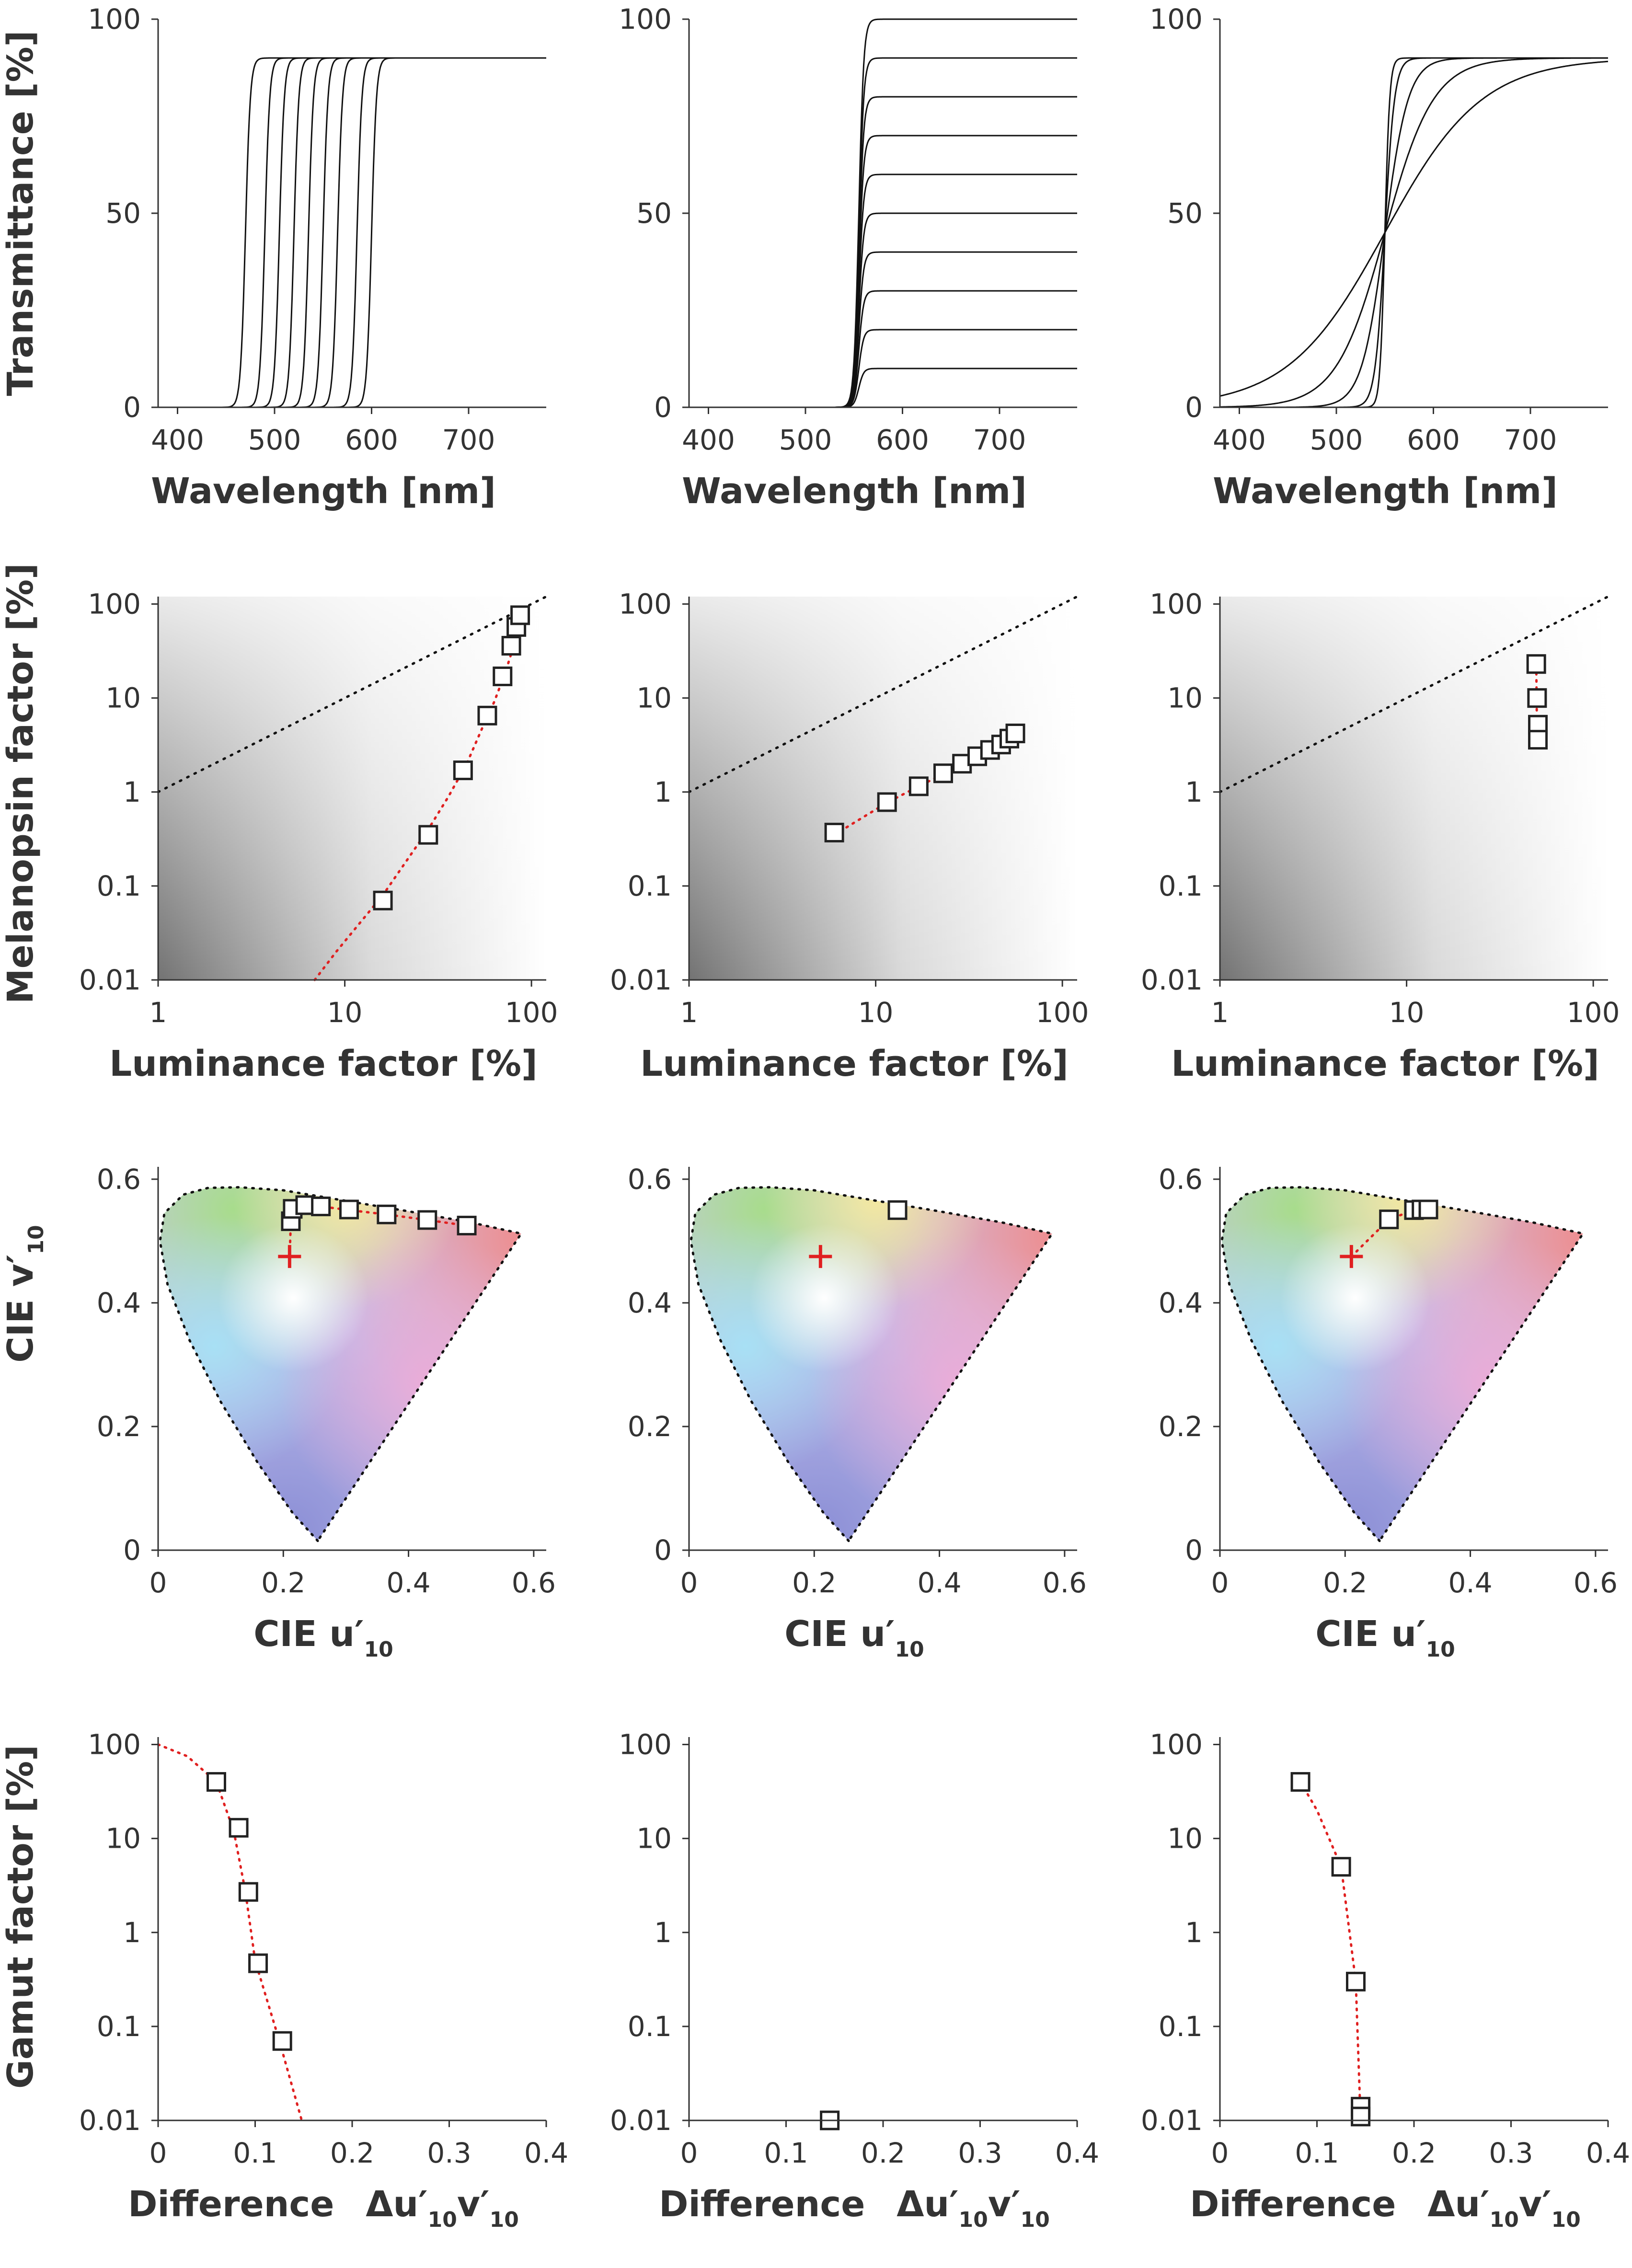 This screenshot has height=2268, width=1632. Describe the element at coordinates (1593, 1012) in the screenshot. I see `x-tick-label: 100` at that location.